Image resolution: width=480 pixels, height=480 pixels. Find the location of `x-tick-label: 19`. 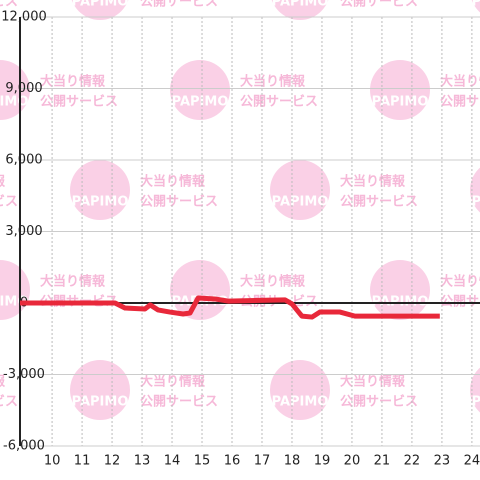

x-tick-label: 19 is located at coordinates (322, 461).